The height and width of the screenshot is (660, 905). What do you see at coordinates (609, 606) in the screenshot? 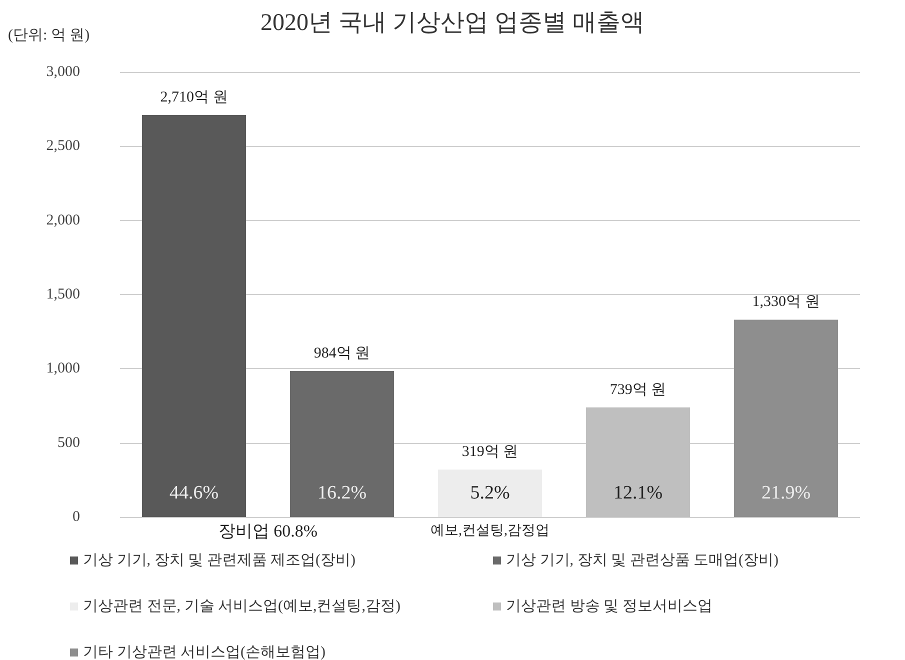
I see `legend-label: 기상관련 방송 및 정보서비스업` at bounding box center [609, 606].